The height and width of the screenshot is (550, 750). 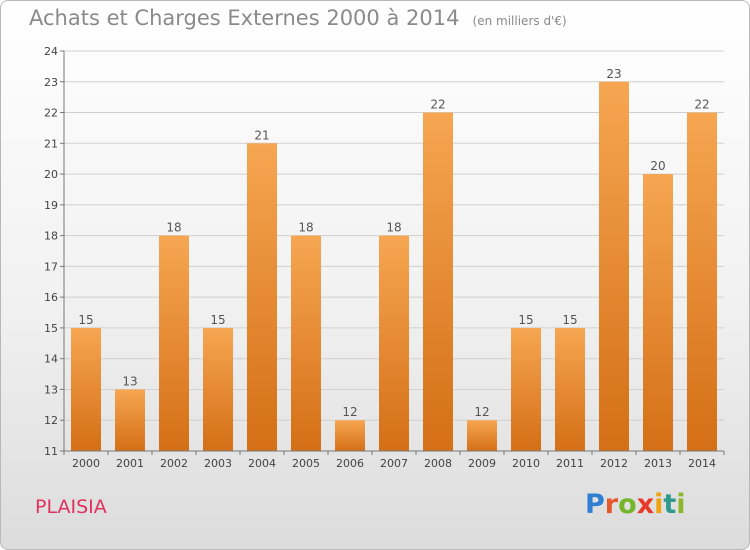 What do you see at coordinates (613, 74) in the screenshot?
I see `value-label-2012: 23` at bounding box center [613, 74].